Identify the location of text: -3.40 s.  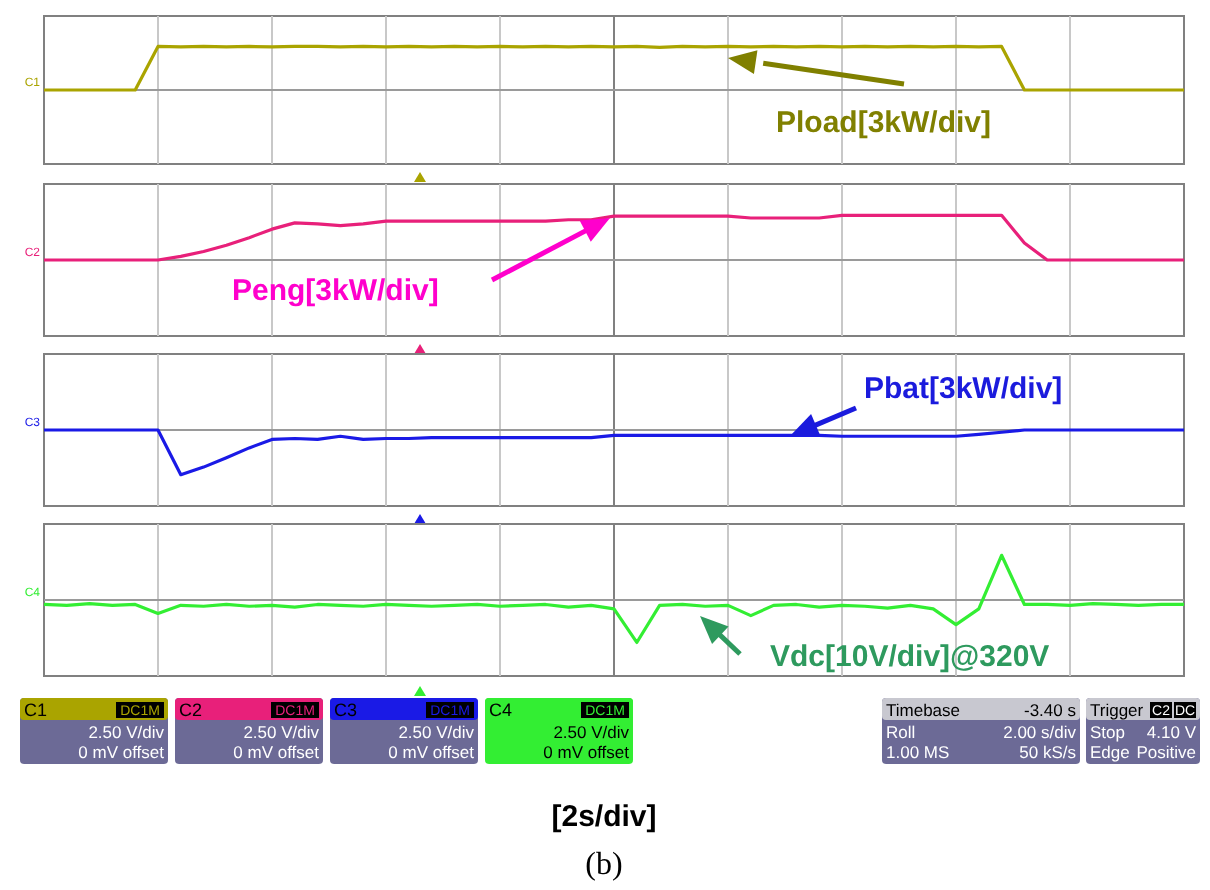
(1050, 710).